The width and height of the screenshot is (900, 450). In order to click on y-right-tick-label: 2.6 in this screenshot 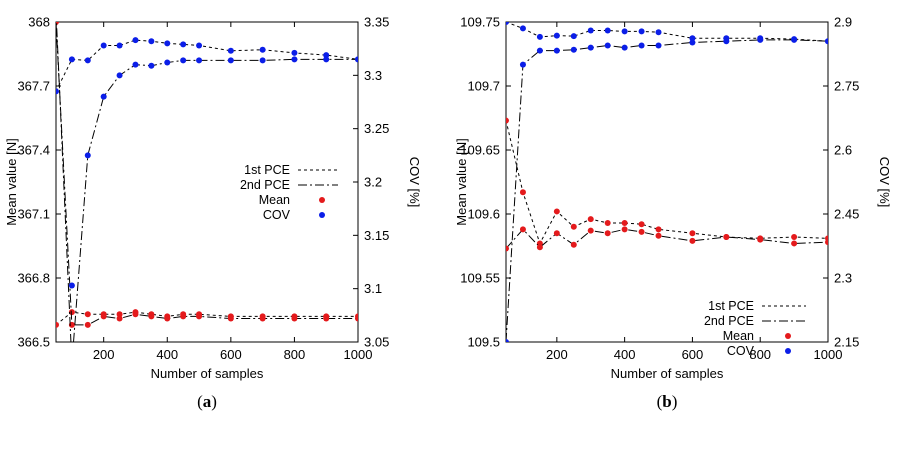, I will do `click(843, 150)`.